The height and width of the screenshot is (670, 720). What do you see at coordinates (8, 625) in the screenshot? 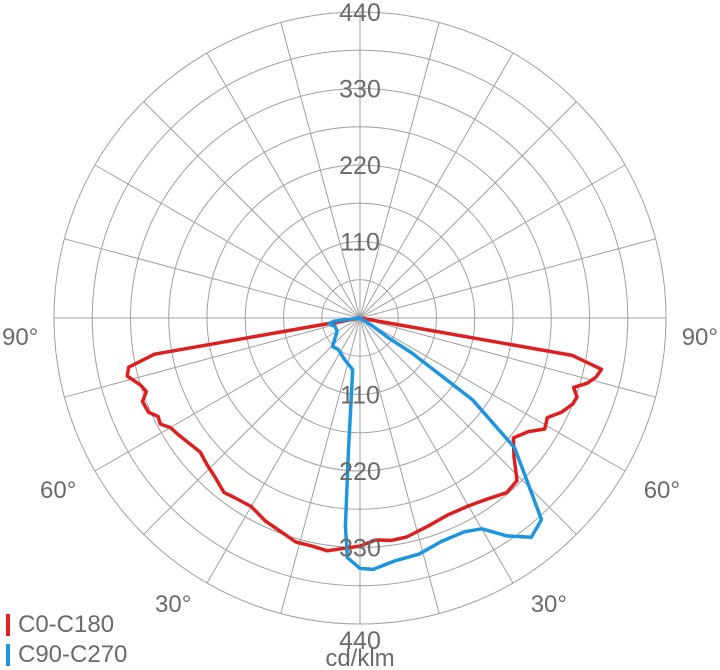
I see `legend-swatch-red` at bounding box center [8, 625].